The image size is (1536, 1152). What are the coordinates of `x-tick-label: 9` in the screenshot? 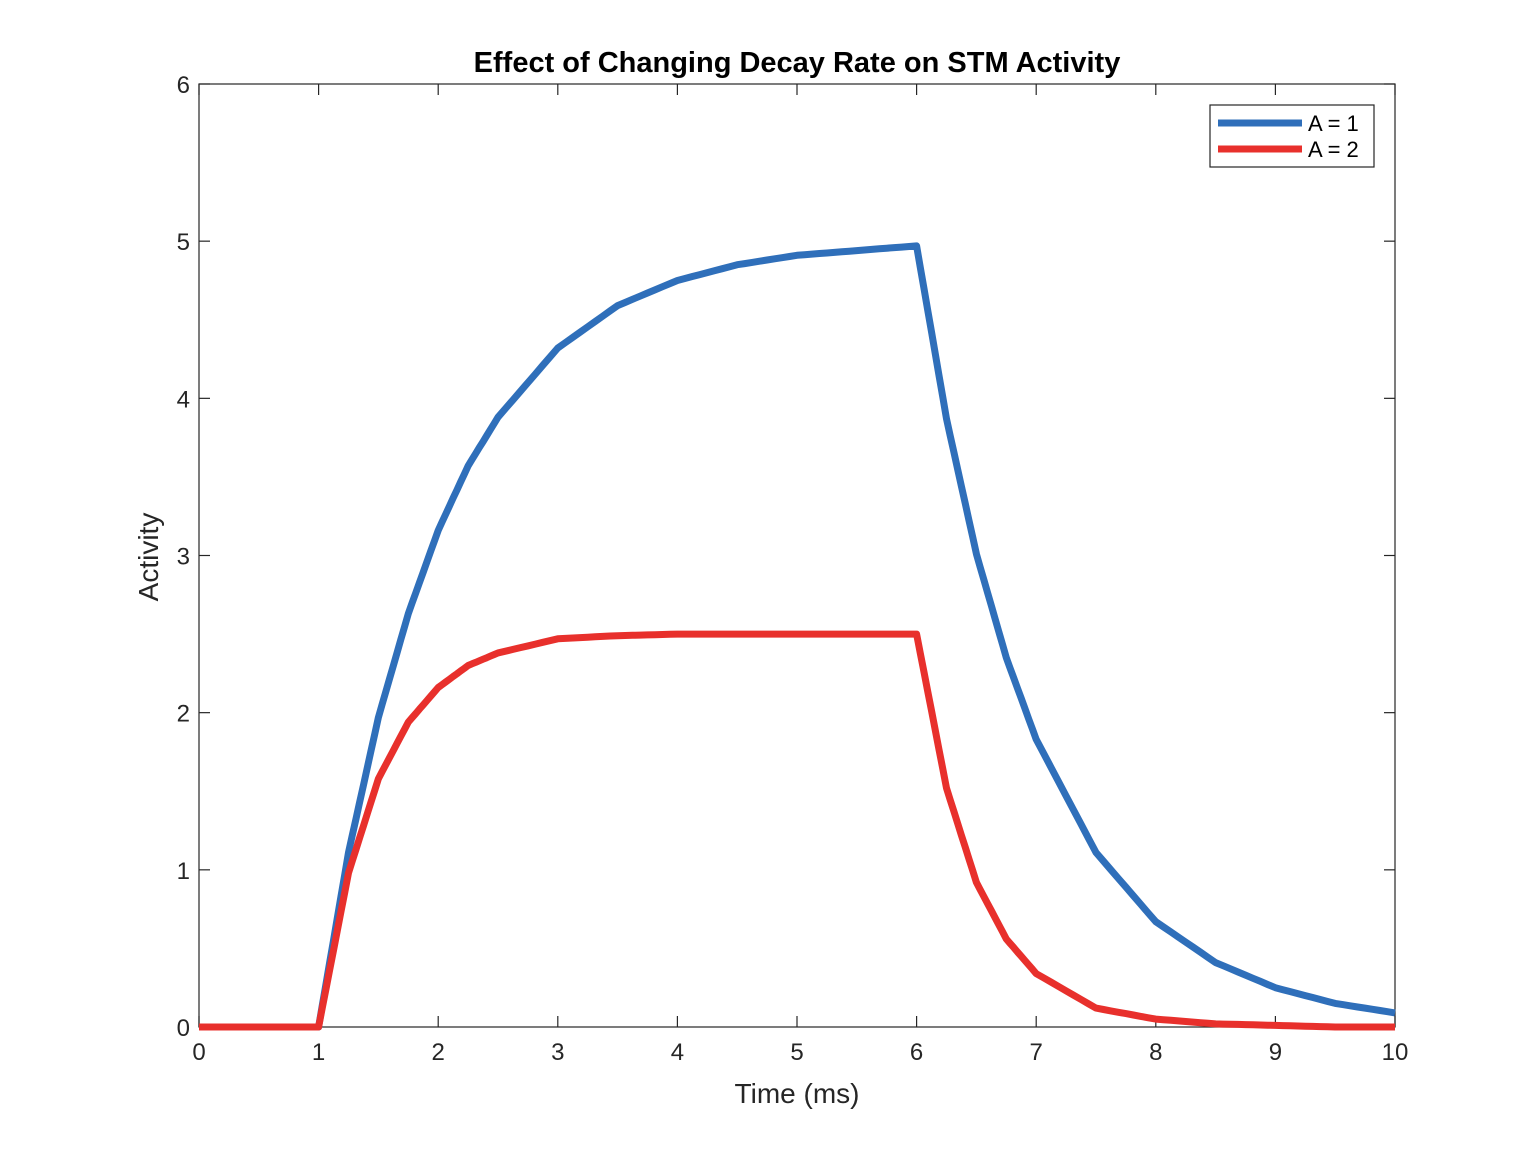 It's located at (1275, 1052).